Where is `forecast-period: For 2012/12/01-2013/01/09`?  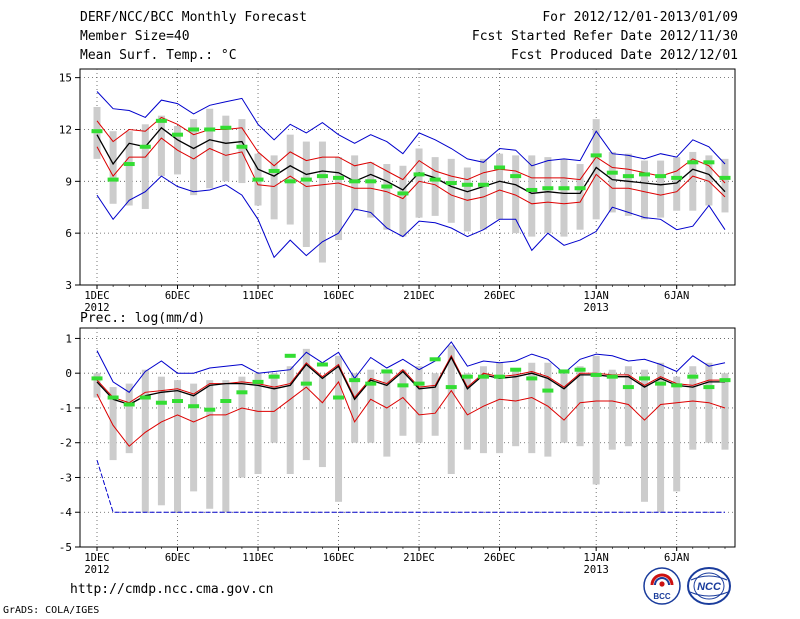 forecast-period: For 2012/12/01-2013/01/09 is located at coordinates (640, 17).